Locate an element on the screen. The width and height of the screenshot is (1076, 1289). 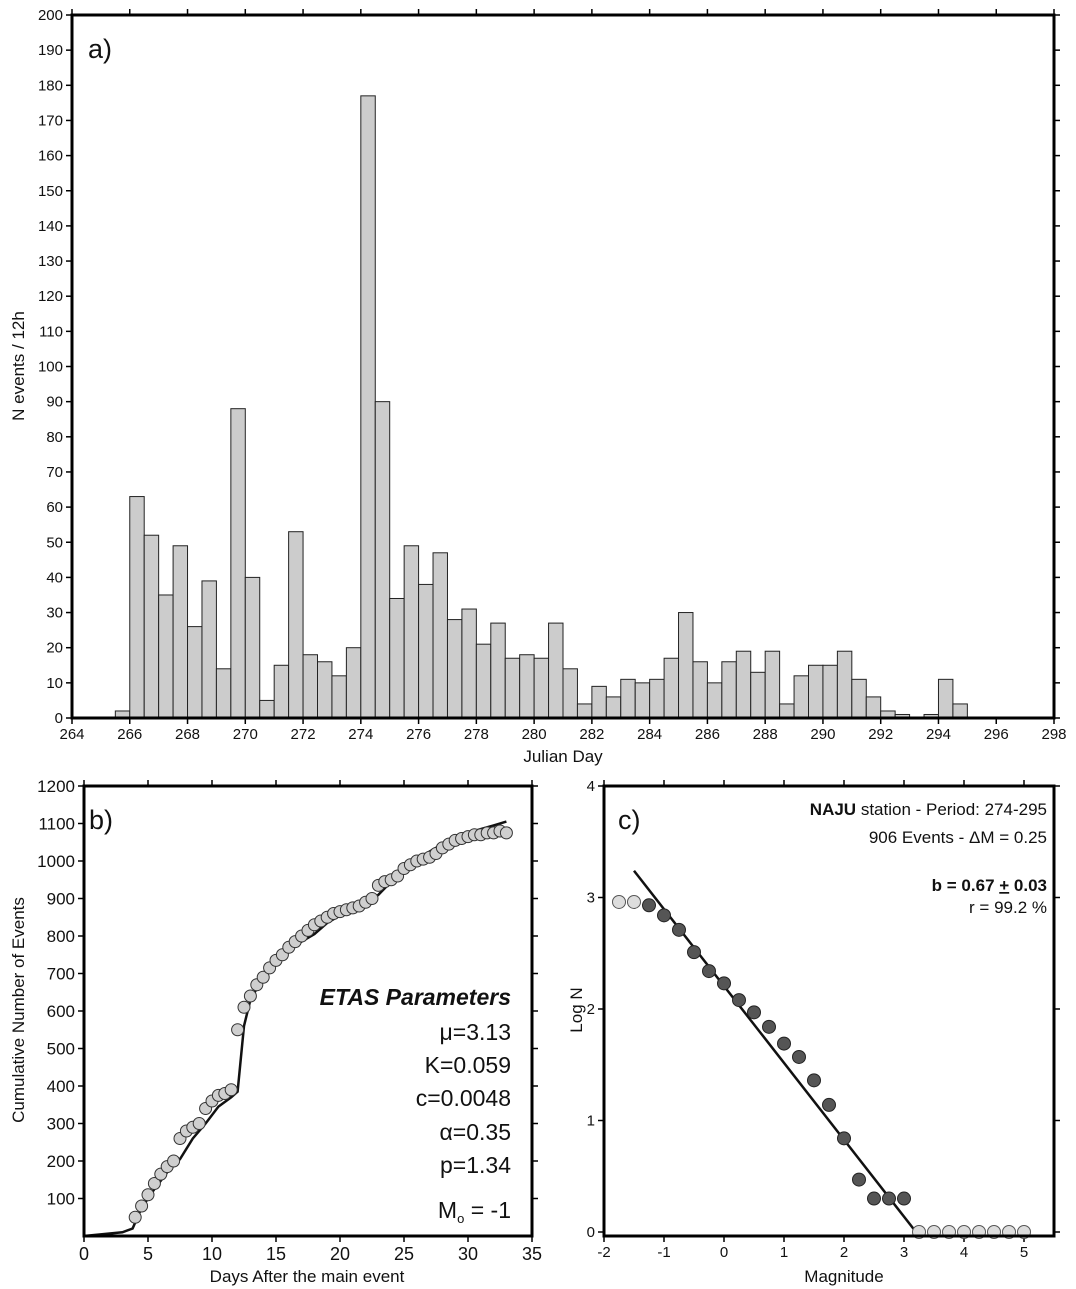
y-tick-label: 200 is located at coordinates (50, 15).